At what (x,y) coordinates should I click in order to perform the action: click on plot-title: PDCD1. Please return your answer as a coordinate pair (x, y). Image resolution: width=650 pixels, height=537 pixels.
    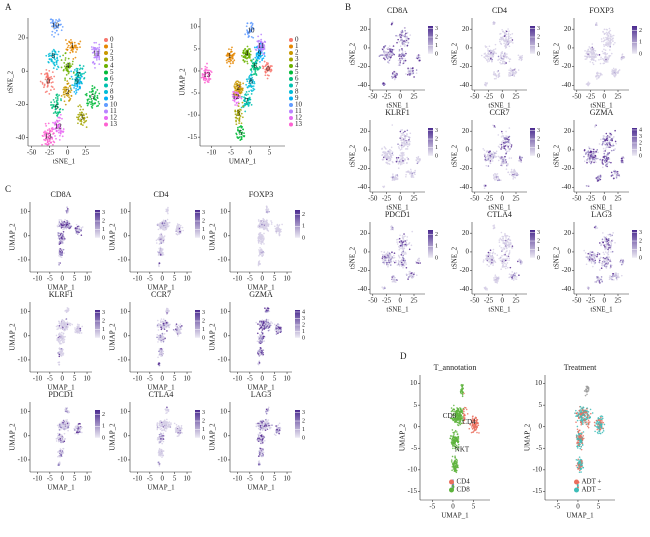
    Looking at the image, I should click on (397, 214).